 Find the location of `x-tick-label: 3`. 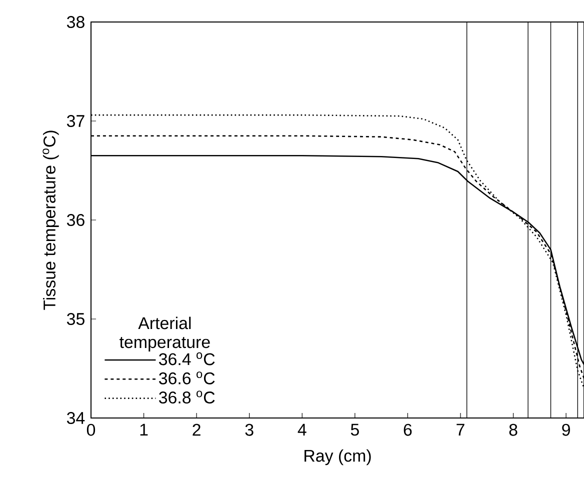

x-tick-label: 3 is located at coordinates (249, 430).